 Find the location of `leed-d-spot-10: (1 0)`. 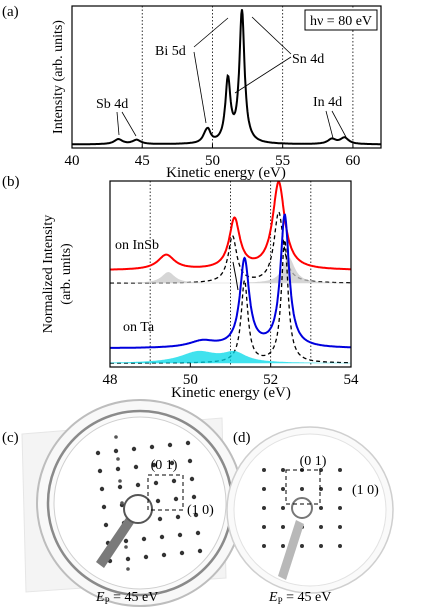

leed-d-spot-10: (1 0) is located at coordinates (365, 490).